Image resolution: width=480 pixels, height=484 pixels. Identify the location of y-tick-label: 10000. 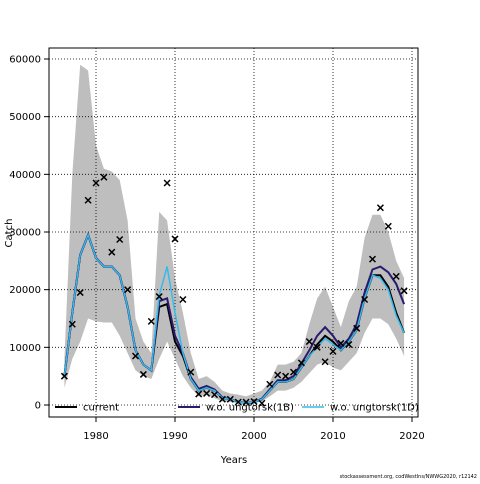
(25, 348).